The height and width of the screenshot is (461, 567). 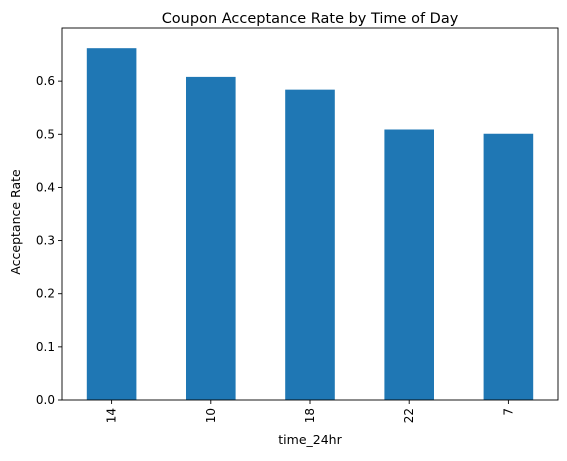 What do you see at coordinates (45, 81) in the screenshot?
I see `y-tick-label: 0.6` at bounding box center [45, 81].